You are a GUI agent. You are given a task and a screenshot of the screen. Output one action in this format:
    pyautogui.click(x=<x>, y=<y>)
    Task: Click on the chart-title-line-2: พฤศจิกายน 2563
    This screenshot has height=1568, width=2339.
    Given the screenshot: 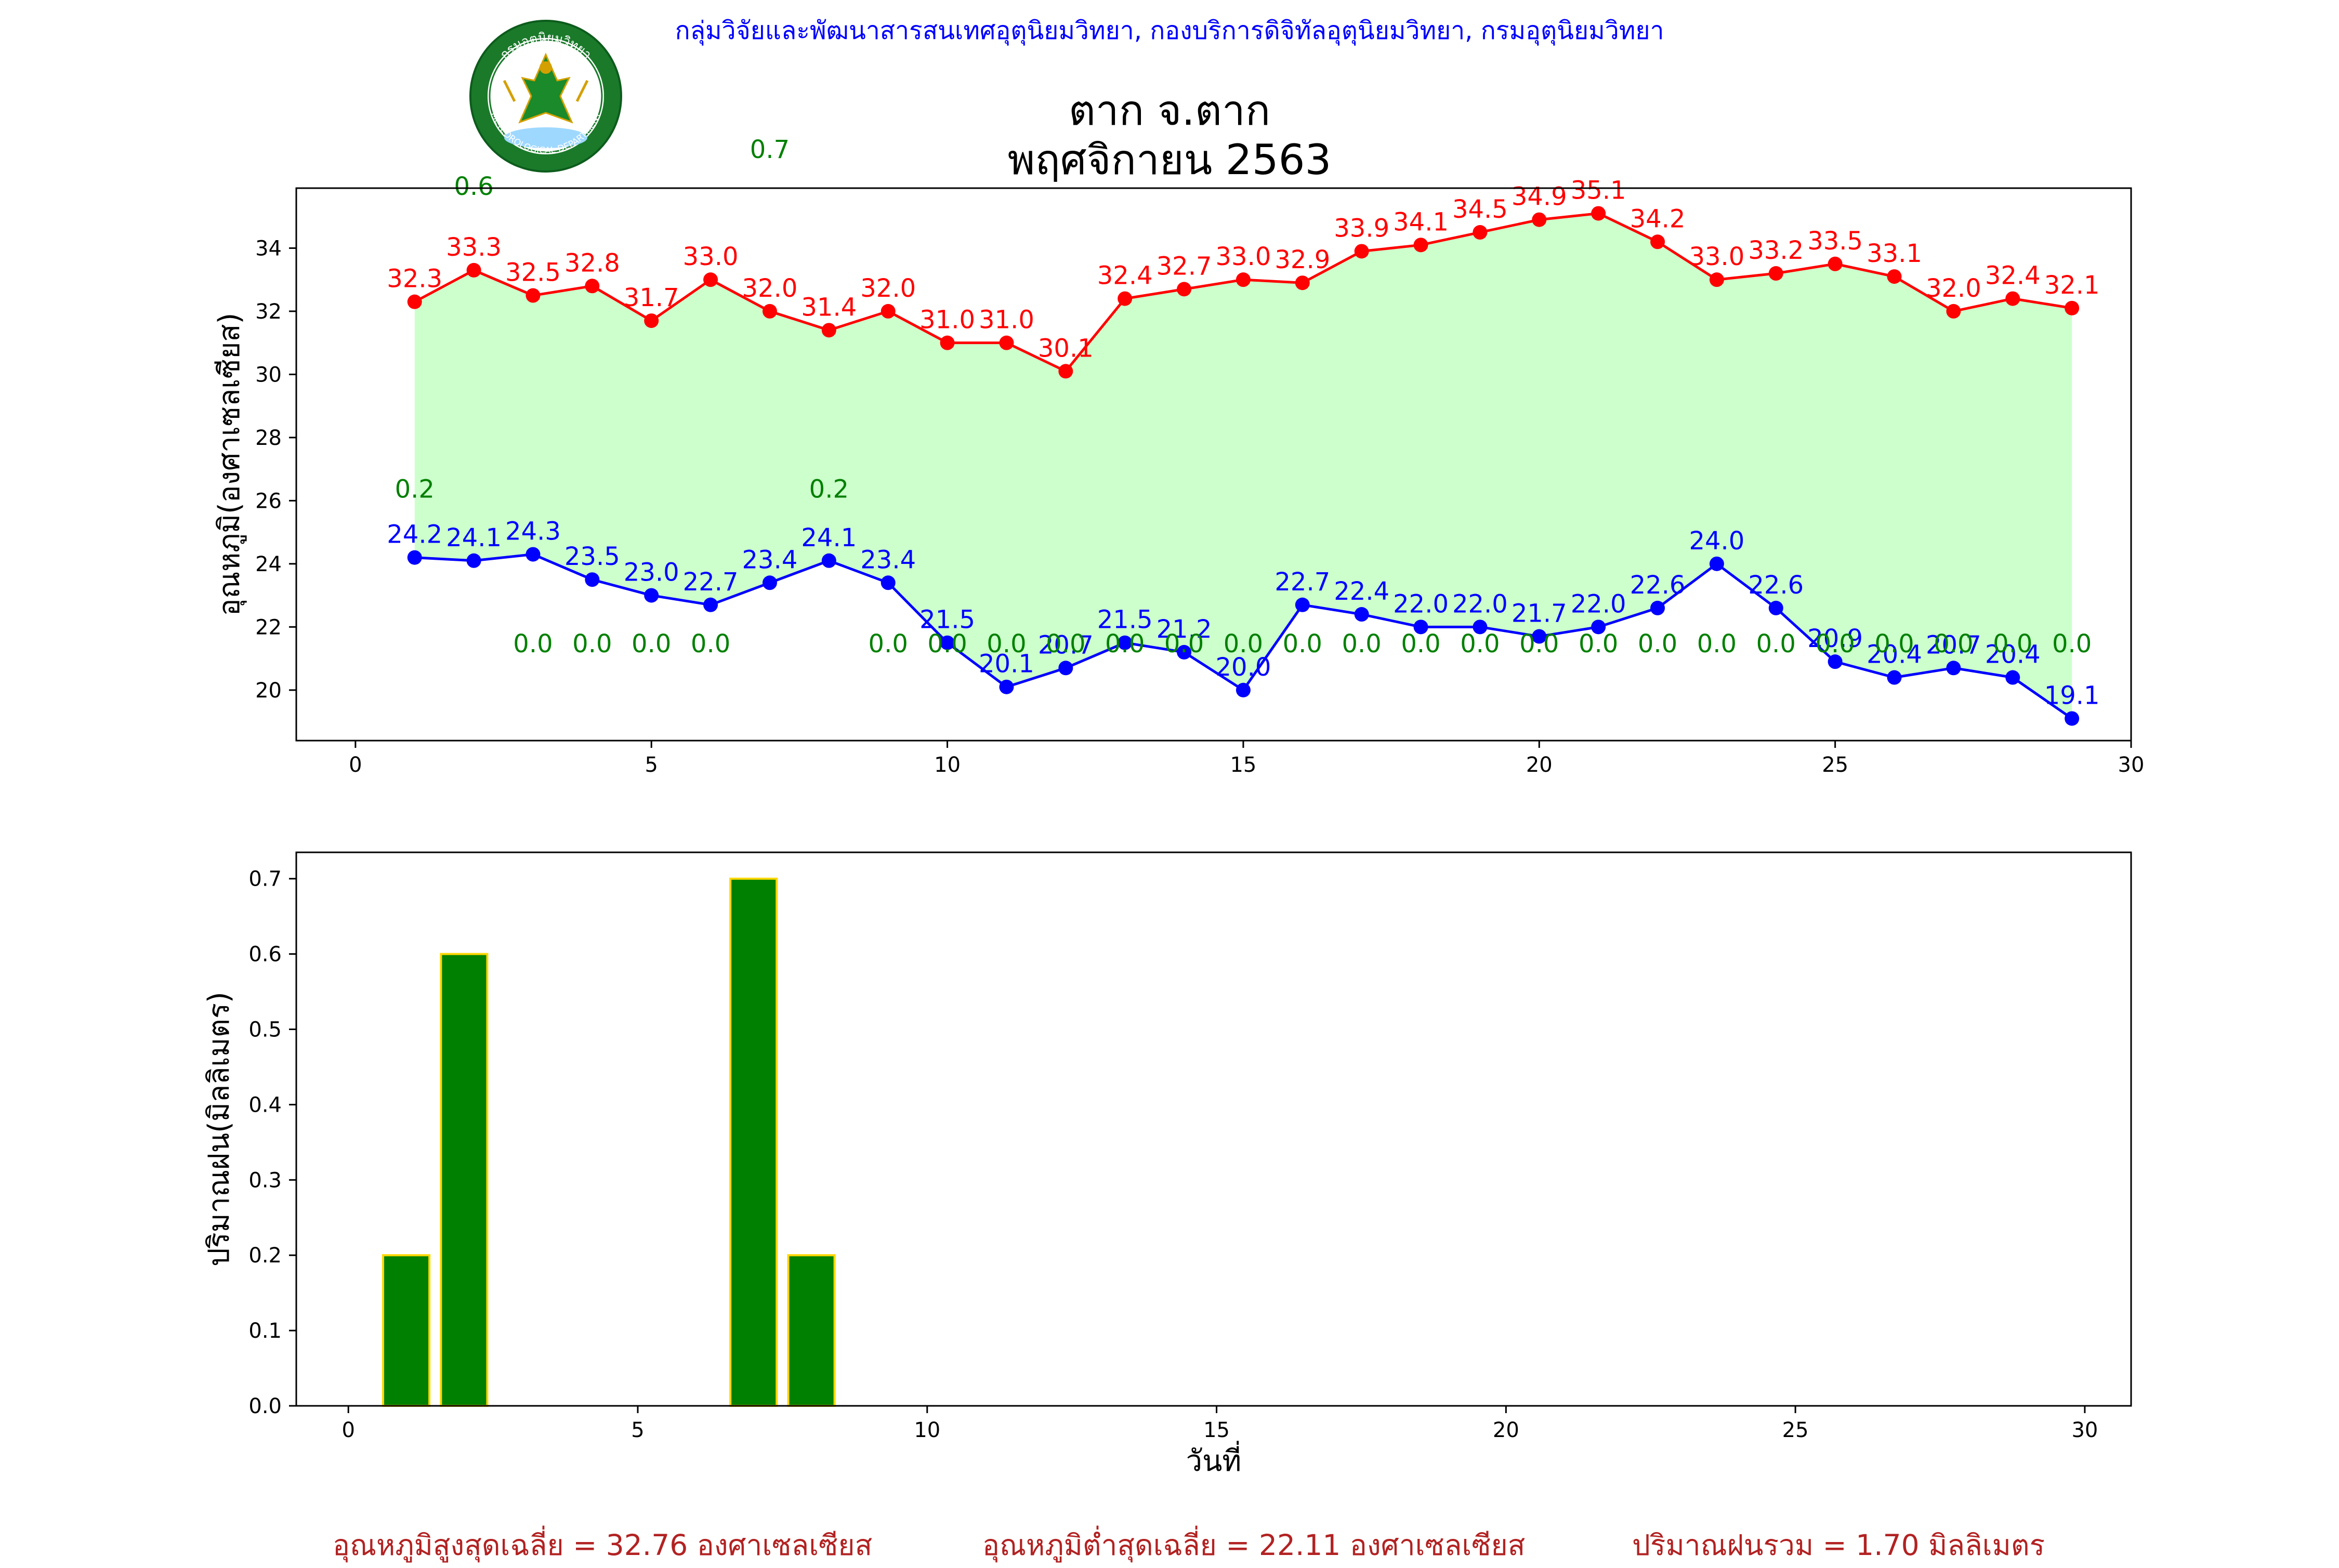 What is the action you would take?
    pyautogui.click(x=1170, y=160)
    